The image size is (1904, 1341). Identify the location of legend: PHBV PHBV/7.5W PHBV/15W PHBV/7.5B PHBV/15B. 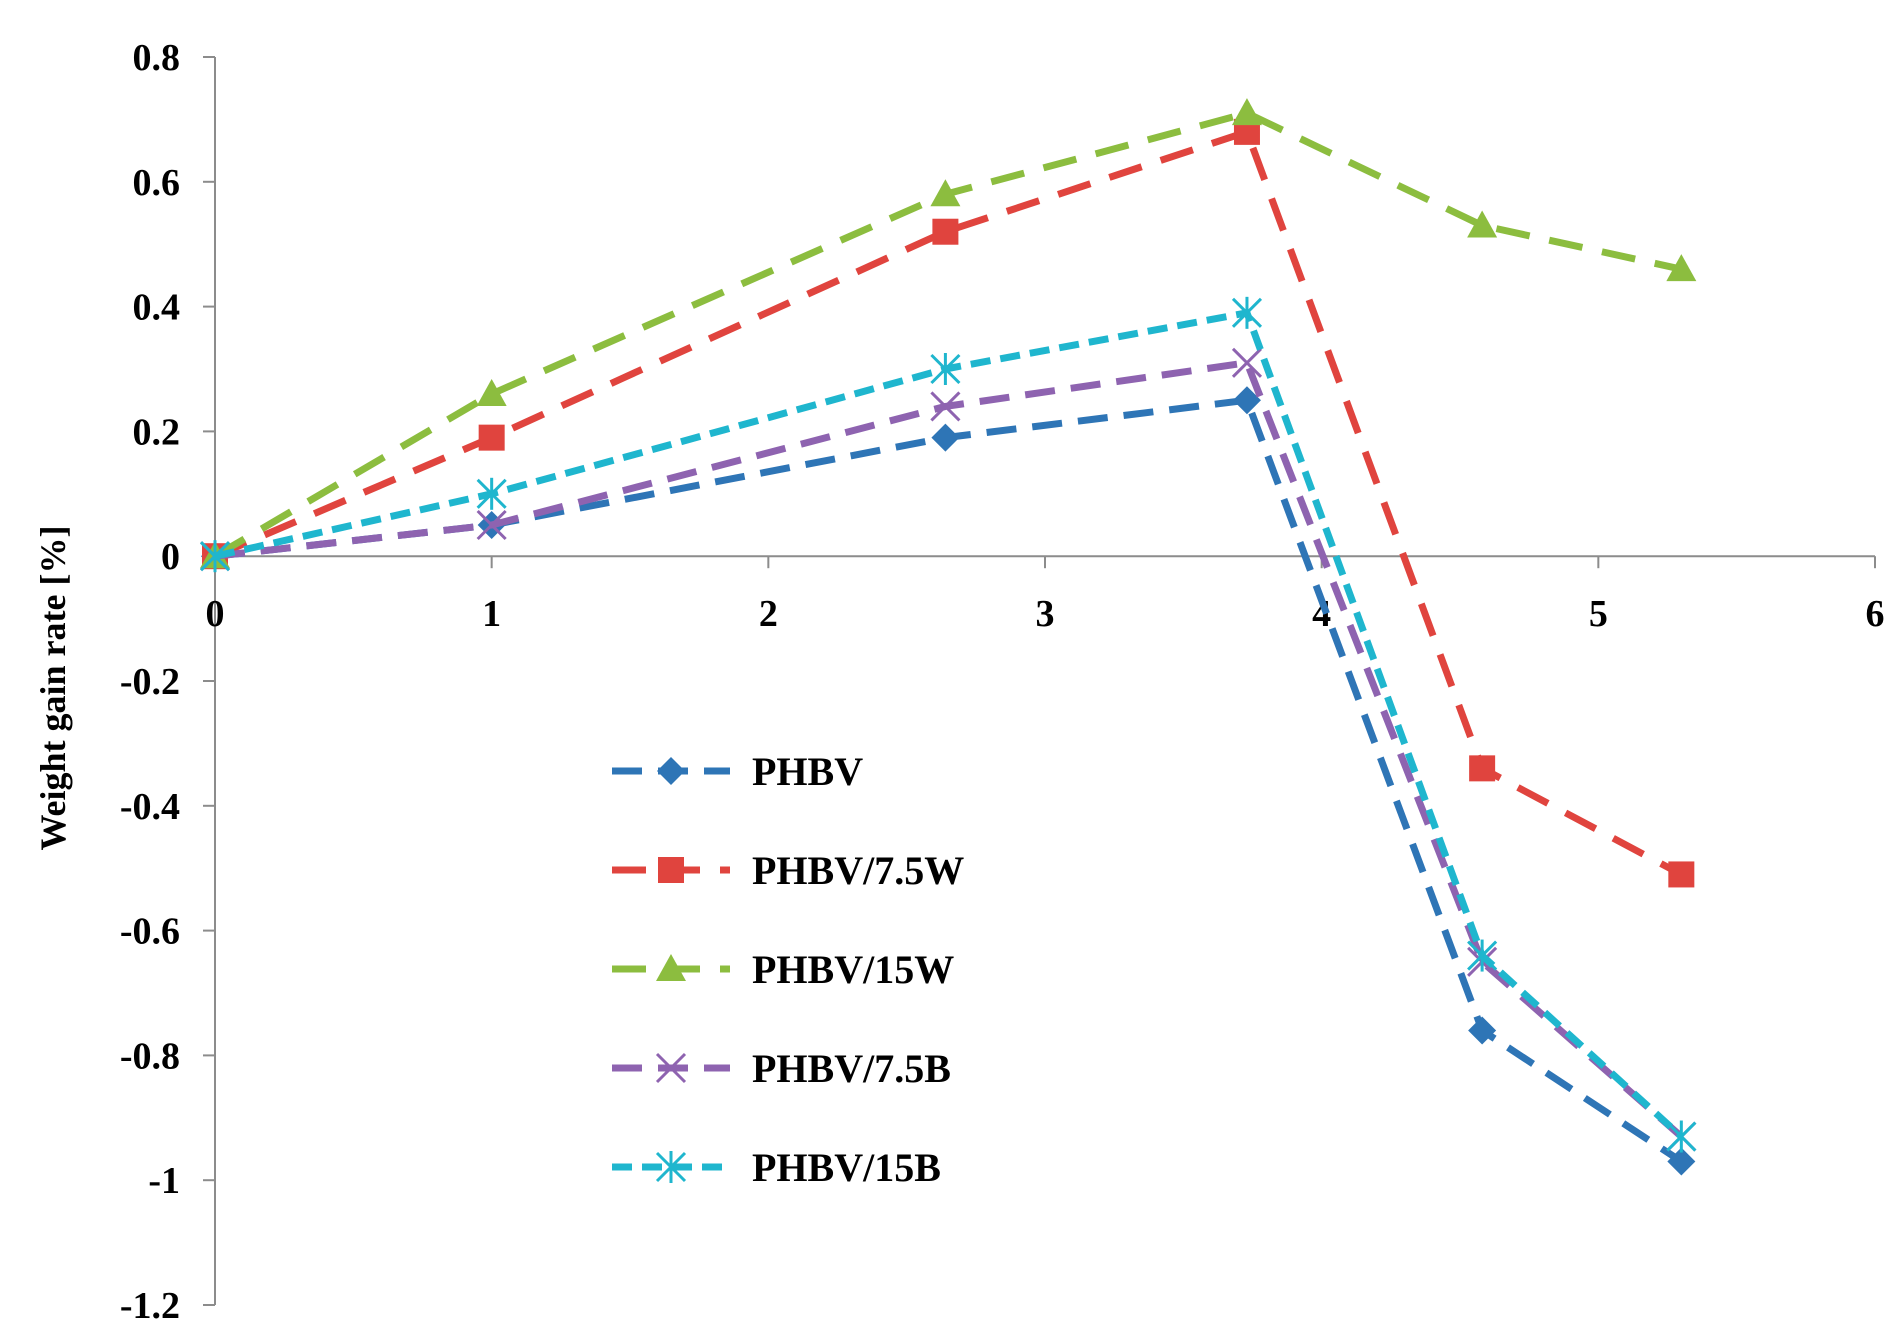
(788, 969).